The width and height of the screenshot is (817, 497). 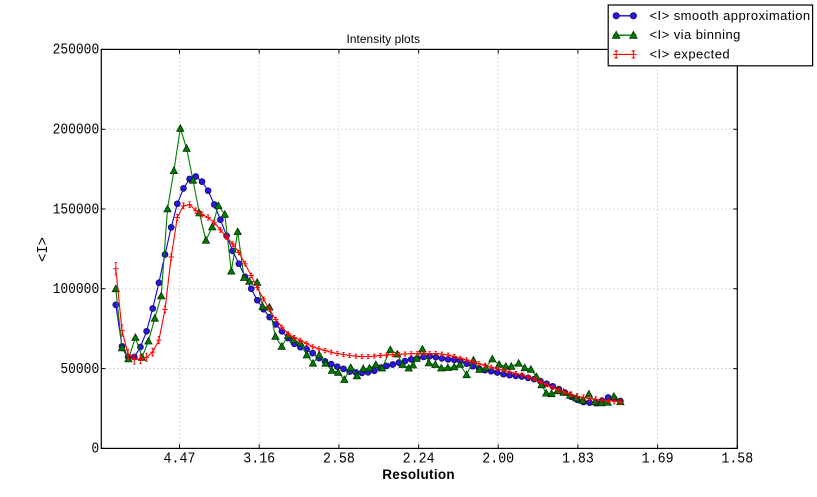 What do you see at coordinates (695, 34) in the screenshot?
I see `svg-text: <I> via binning` at bounding box center [695, 34].